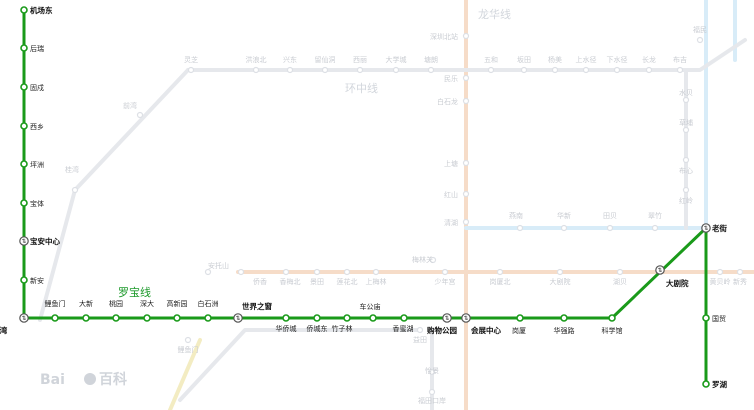  What do you see at coordinates (360, 60) in the screenshot?
I see `background-station-label: 西丽` at bounding box center [360, 60].